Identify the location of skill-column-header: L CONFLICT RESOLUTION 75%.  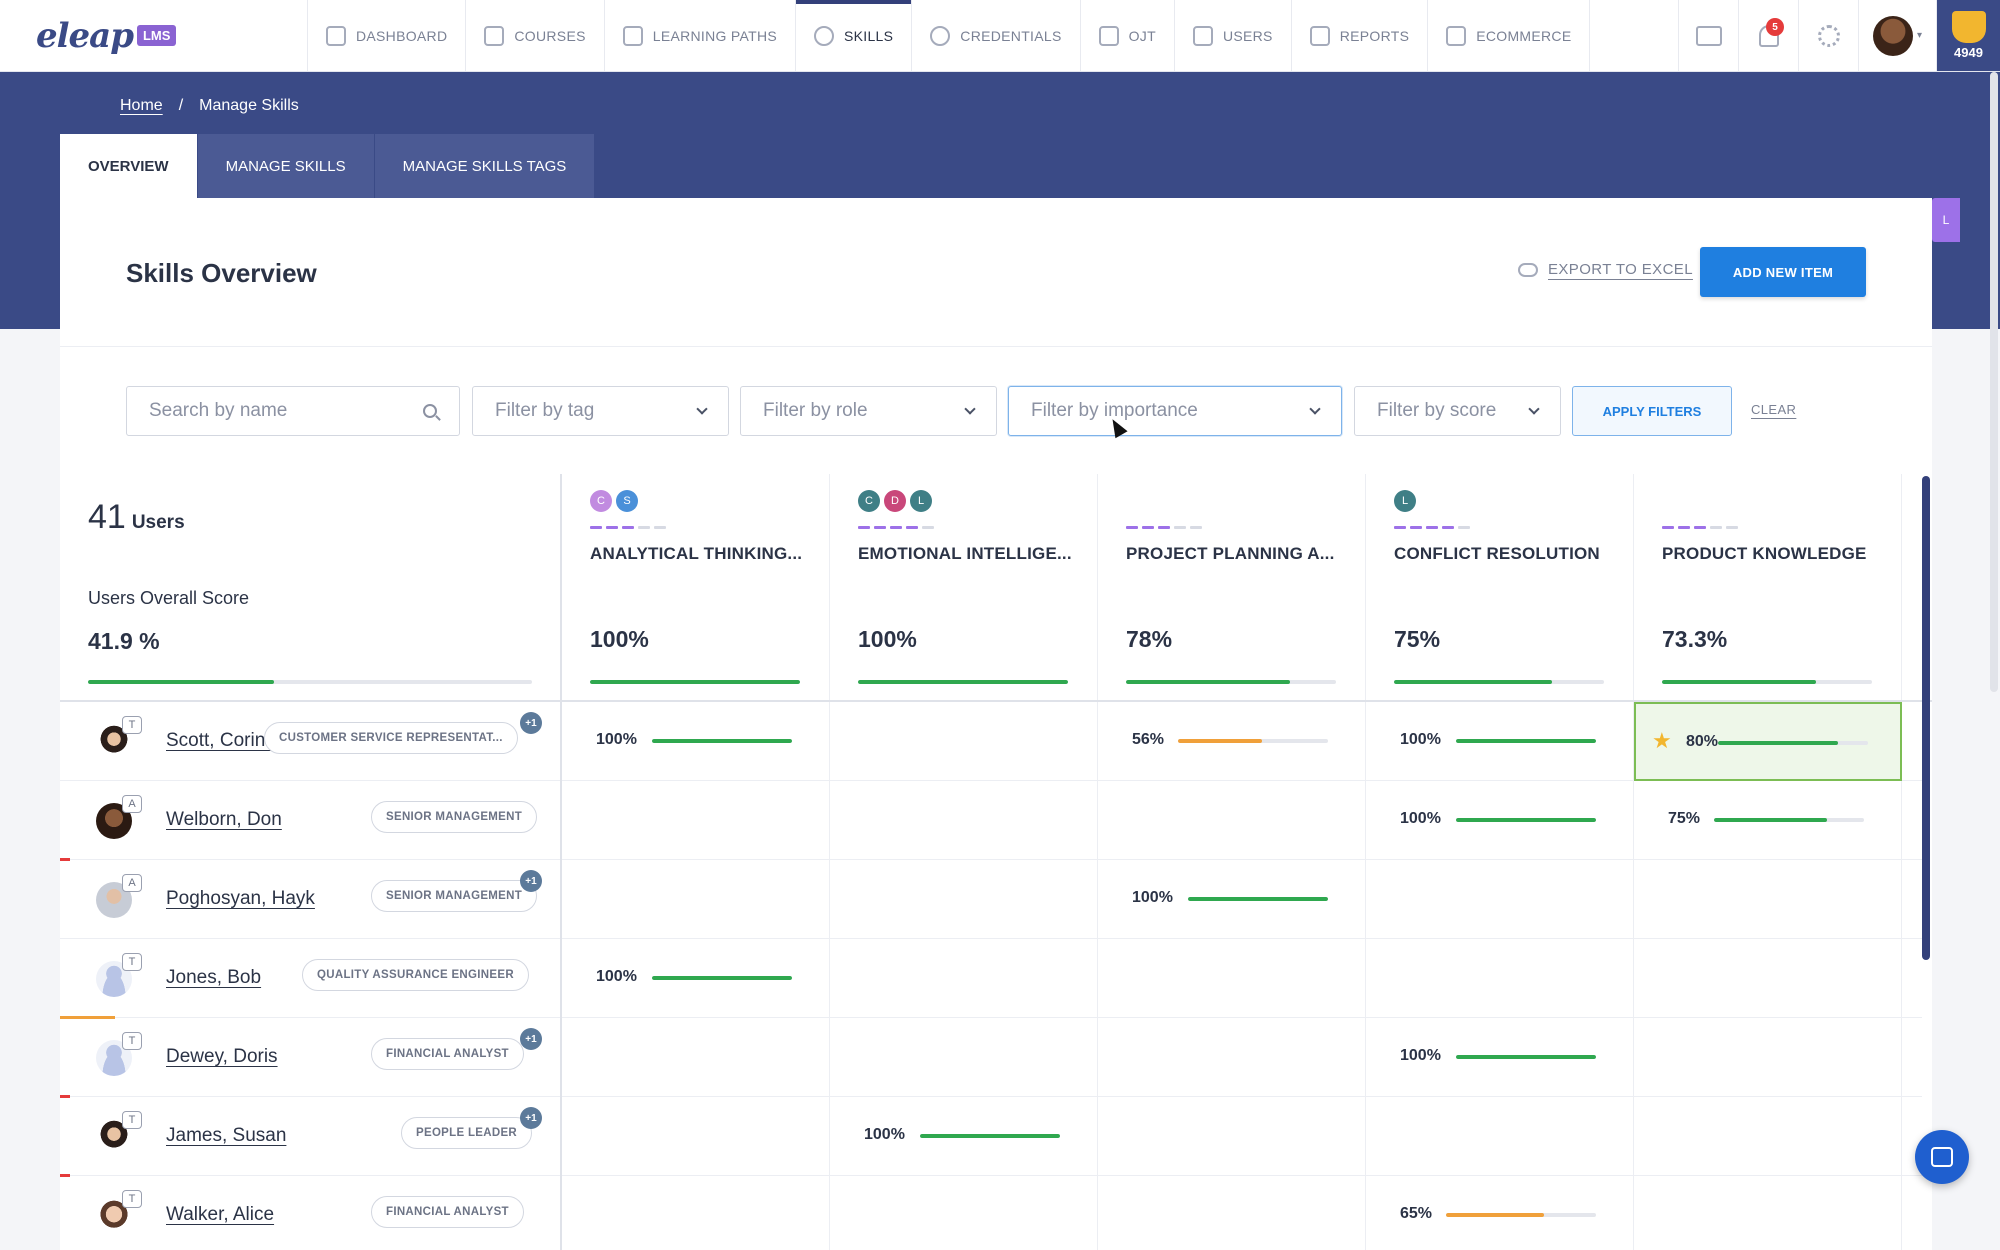
(1500, 587).